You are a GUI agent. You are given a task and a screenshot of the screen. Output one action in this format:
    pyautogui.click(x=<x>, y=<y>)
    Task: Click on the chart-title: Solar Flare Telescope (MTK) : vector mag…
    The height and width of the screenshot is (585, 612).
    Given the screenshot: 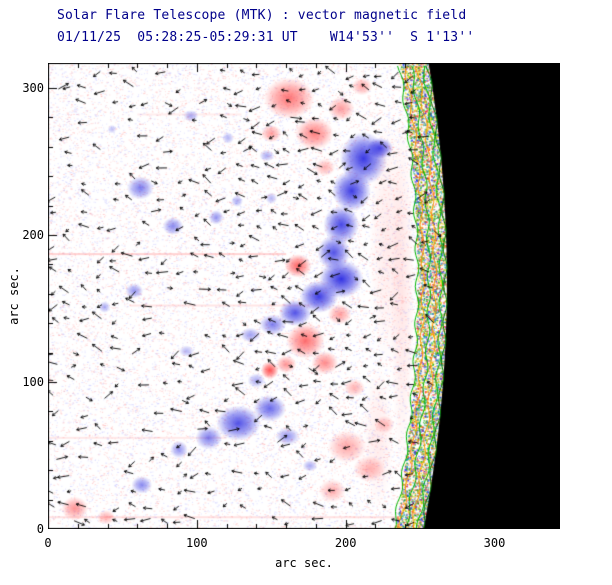 What is the action you would take?
    pyautogui.click(x=262, y=15)
    